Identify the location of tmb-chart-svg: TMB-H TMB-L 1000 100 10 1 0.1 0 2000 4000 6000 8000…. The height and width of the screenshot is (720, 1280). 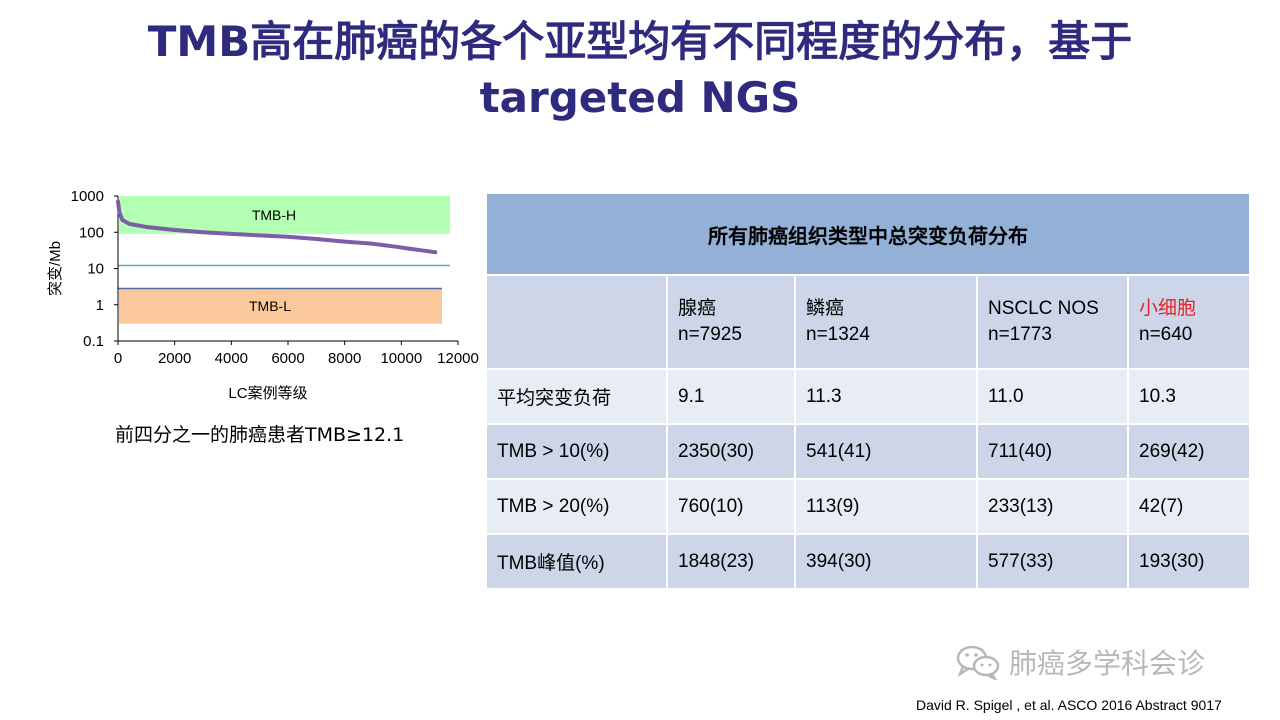
(263, 295).